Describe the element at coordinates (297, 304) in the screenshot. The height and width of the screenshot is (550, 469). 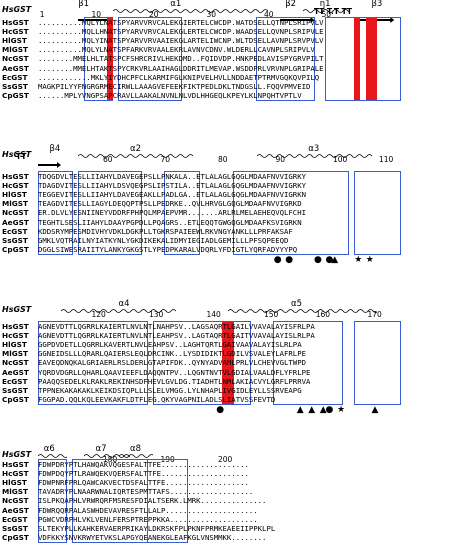
I see `ss-element-label: α5` at that location.